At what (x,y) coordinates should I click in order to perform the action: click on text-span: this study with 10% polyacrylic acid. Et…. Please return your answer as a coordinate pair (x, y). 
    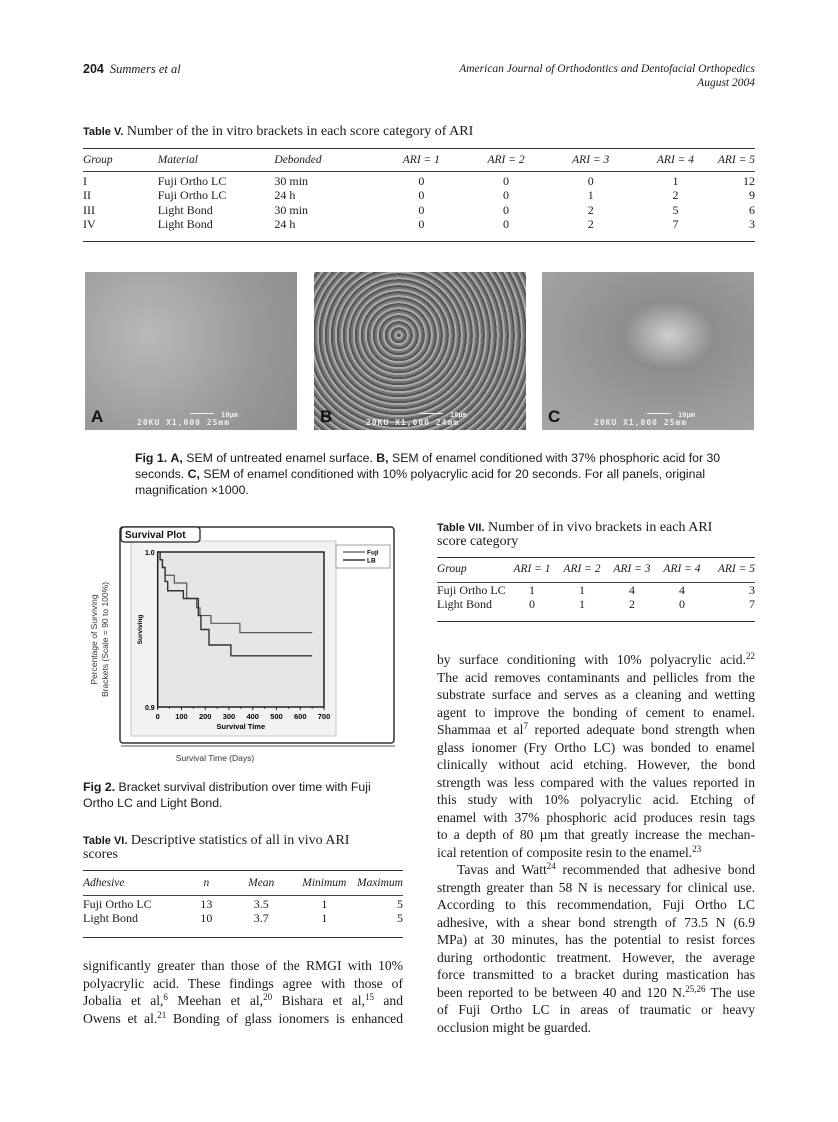
    Looking at the image, I should click on (596, 799).